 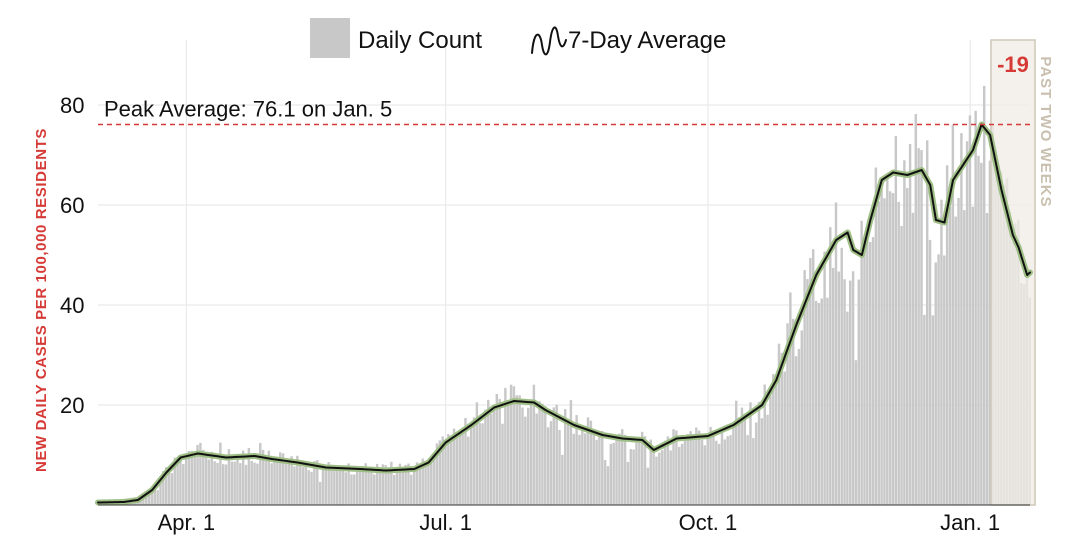 I want to click on x-tick-label: Oct. 1, so click(x=708, y=522).